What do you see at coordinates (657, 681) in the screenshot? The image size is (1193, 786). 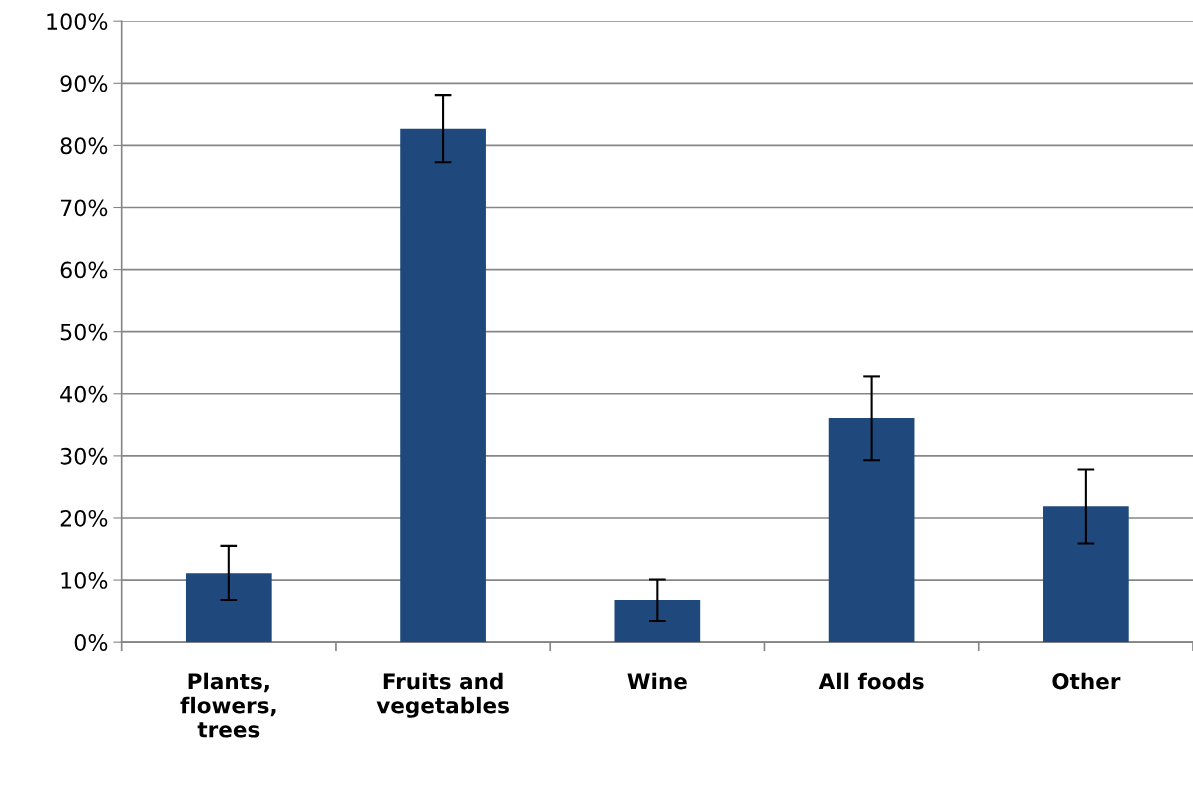 I see `x-tick-label: Wine` at bounding box center [657, 681].